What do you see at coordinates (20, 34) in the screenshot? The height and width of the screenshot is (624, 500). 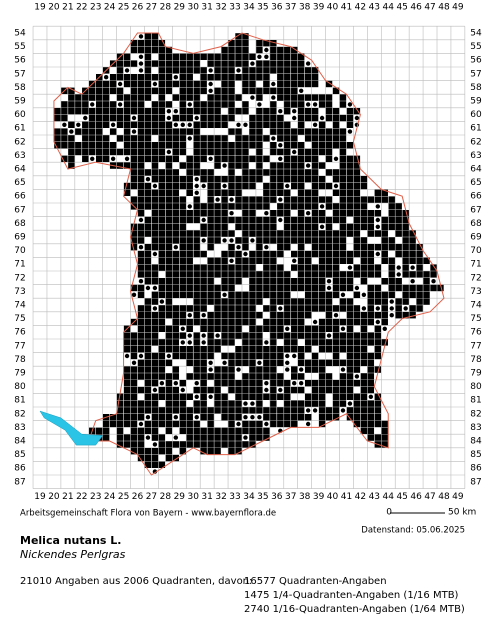 I see `row-label: 54` at bounding box center [20, 34].